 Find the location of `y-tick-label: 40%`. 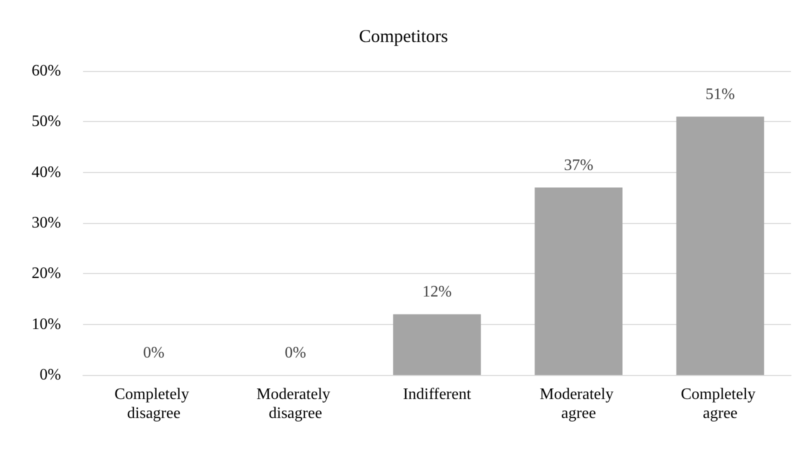

y-tick-label: 40% is located at coordinates (46, 172).